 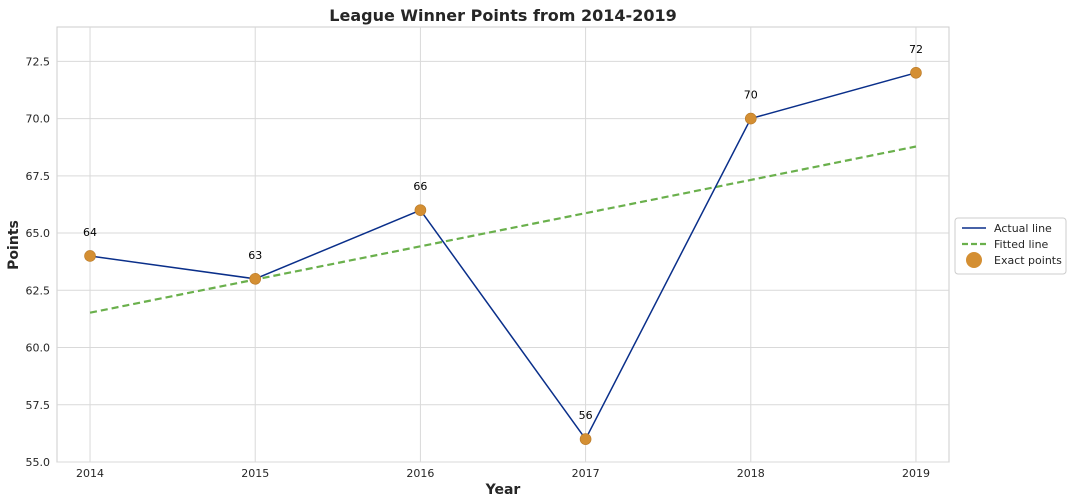 I want to click on legend-swatch-points, so click(x=974, y=260).